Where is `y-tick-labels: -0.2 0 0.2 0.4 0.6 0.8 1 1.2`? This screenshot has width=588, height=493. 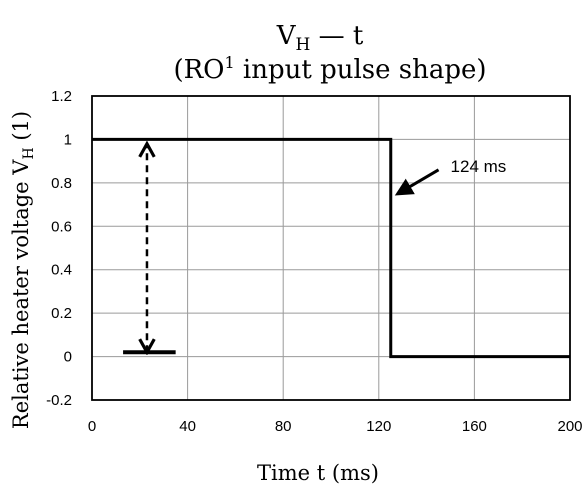
y-tick-labels: -0.2 0 0.2 0.4 0.6 0.8 1 1.2 is located at coordinates (59, 248).